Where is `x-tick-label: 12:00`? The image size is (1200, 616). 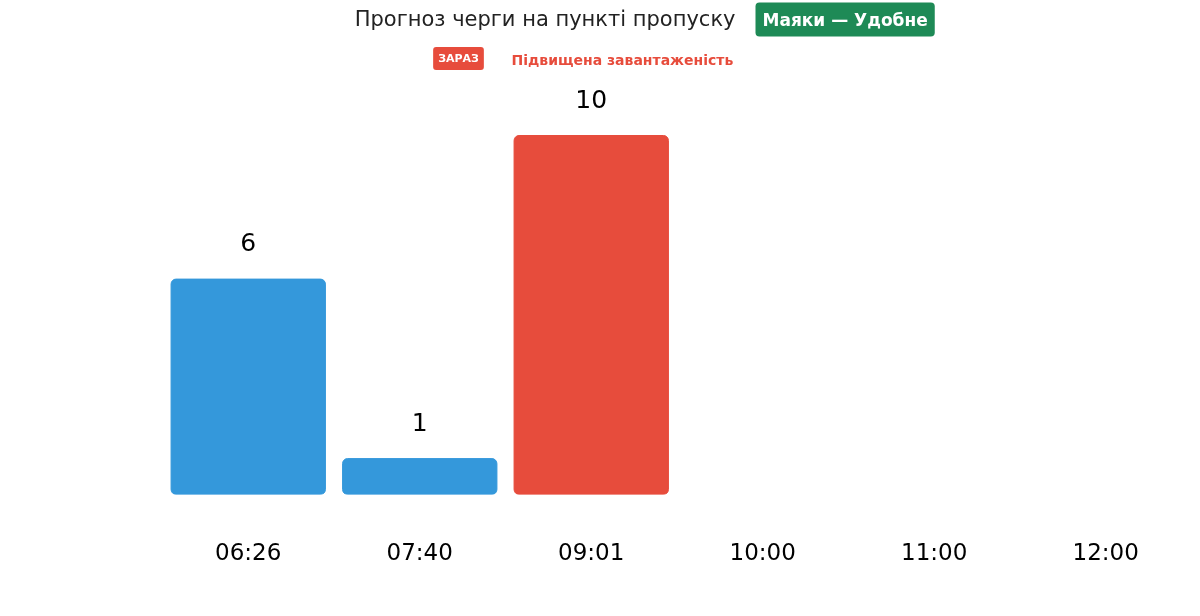 x-tick-label: 12:00 is located at coordinates (1105, 551).